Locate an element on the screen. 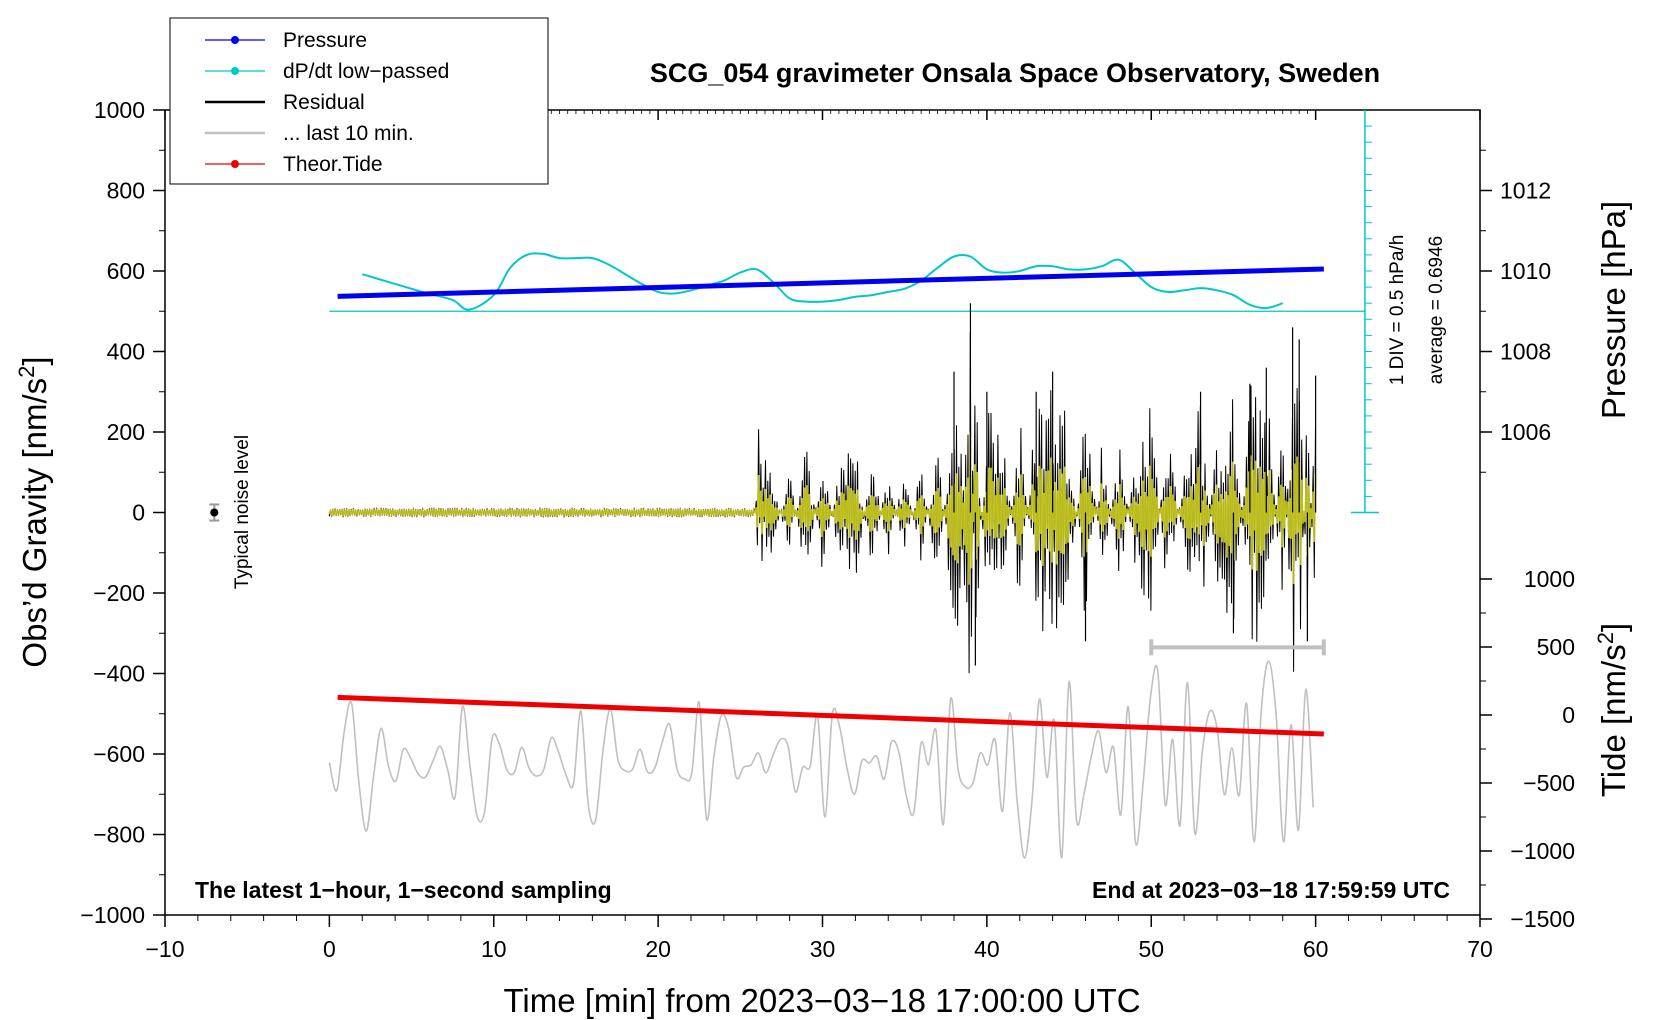  pressure-tick-label: 1008 is located at coordinates (1525, 352).